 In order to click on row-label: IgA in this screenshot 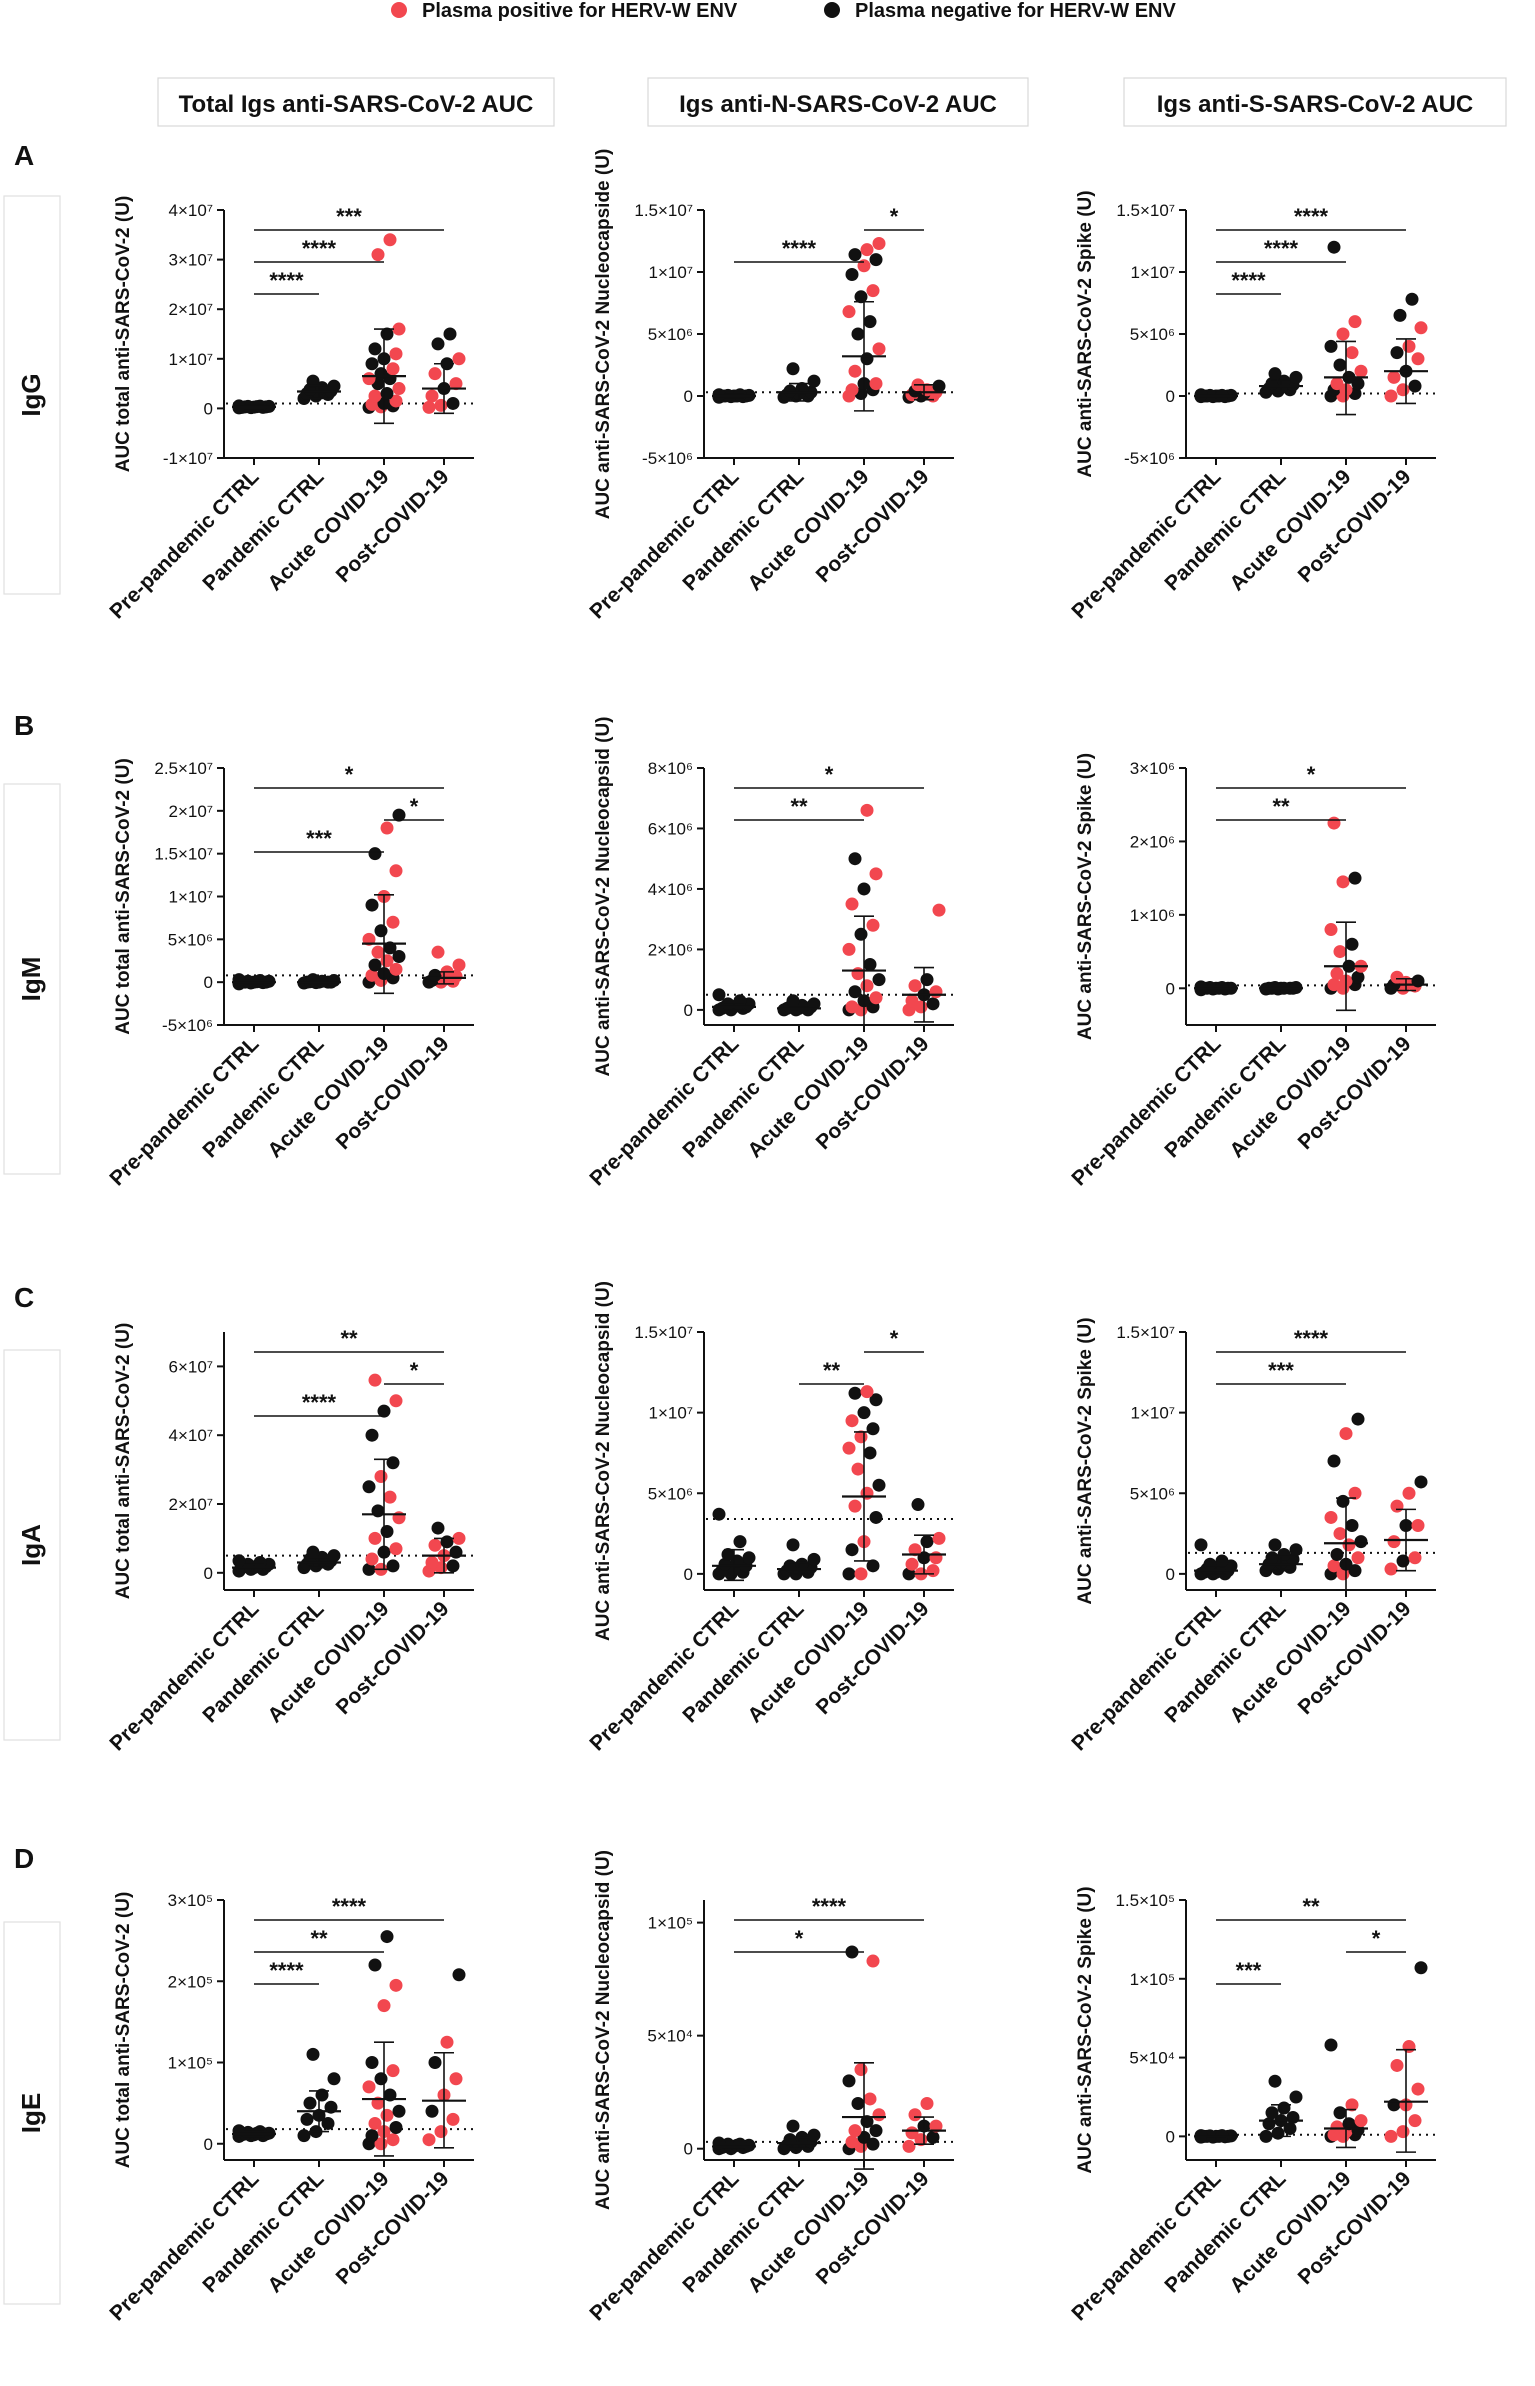, I will do `click(31, 1545)`.